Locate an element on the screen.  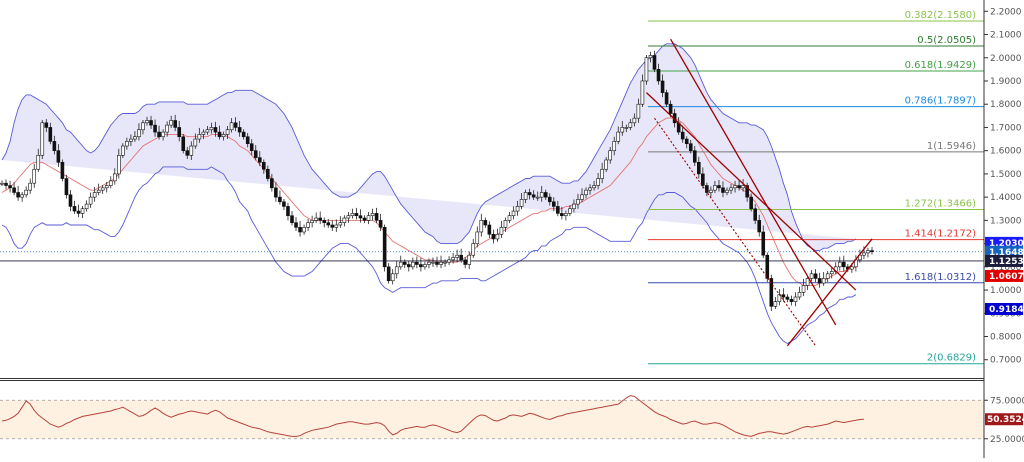
price-tick-label: 1.3000 is located at coordinates (1006, 221).